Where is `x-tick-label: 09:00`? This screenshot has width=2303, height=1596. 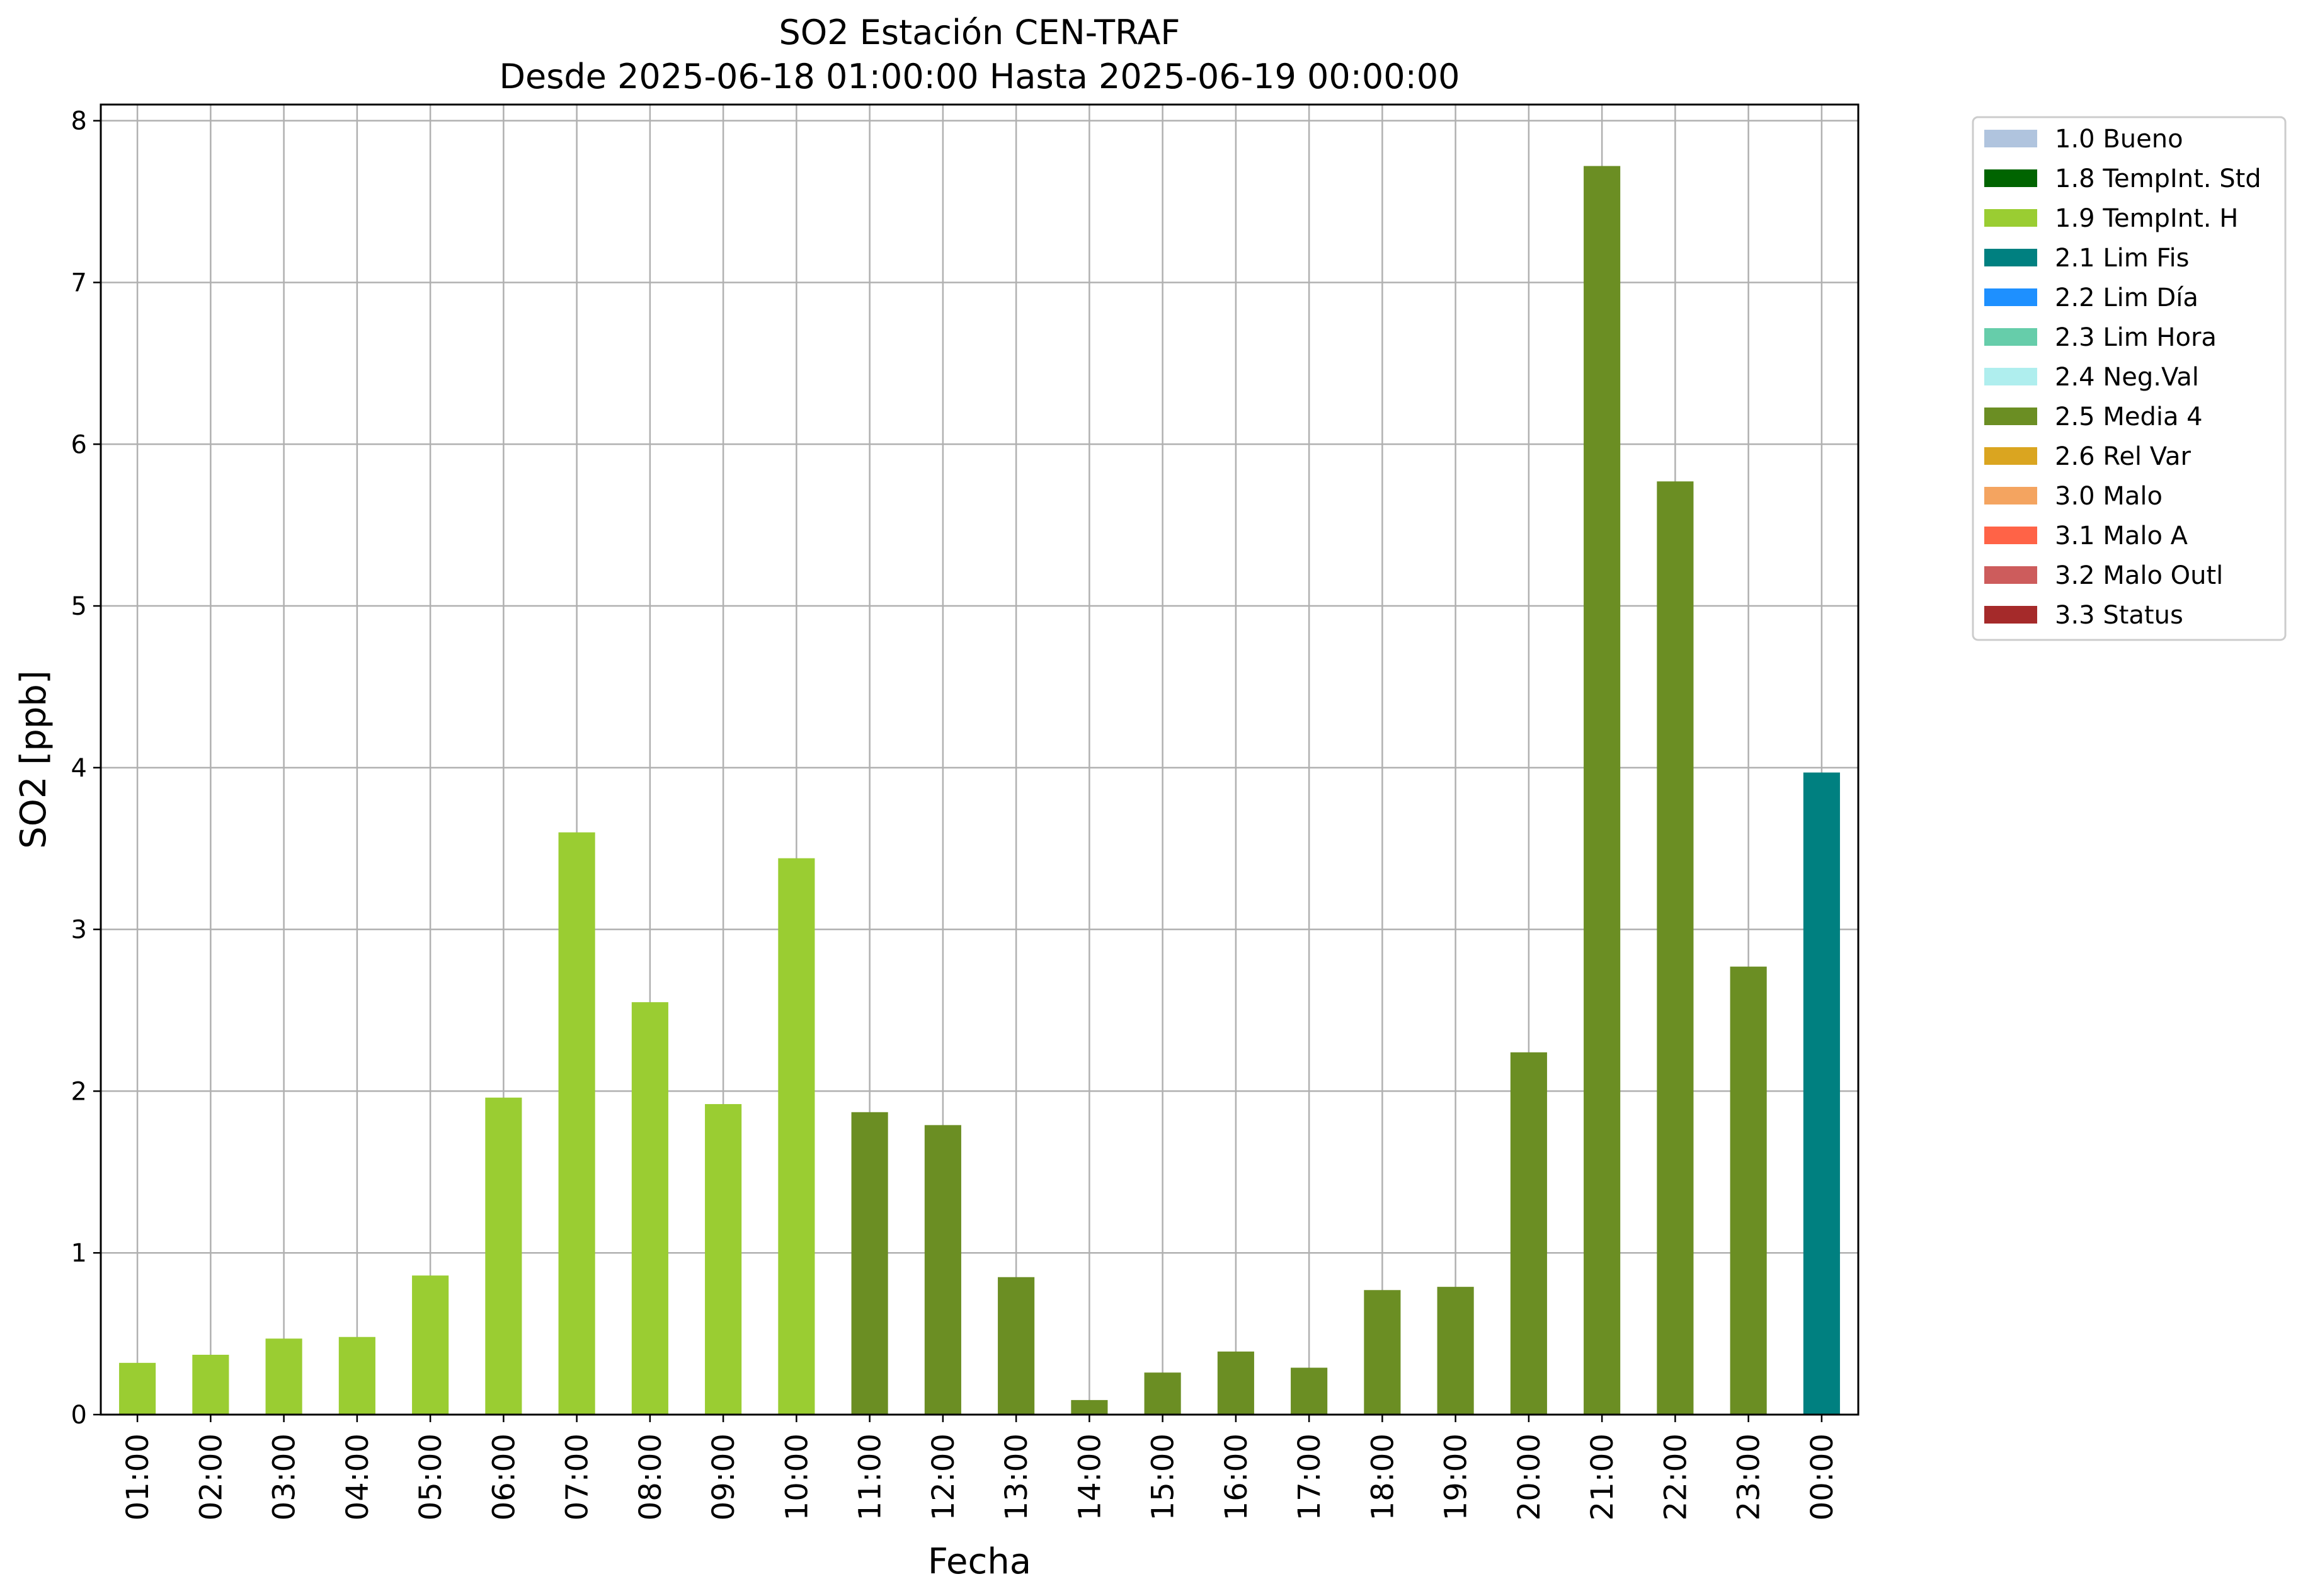
x-tick-label: 09:00 is located at coordinates (724, 1477).